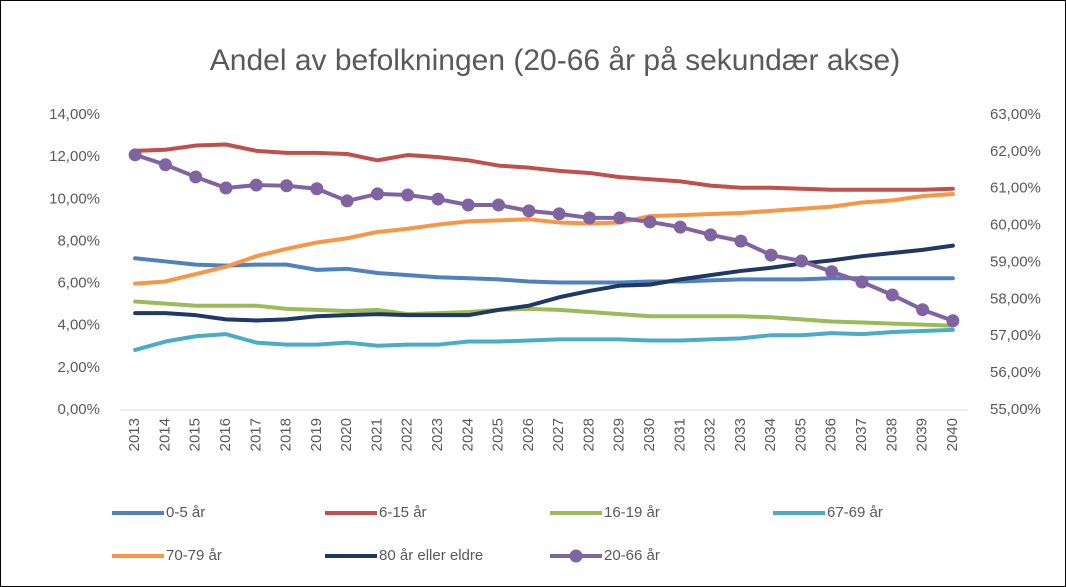  Describe the element at coordinates (1015, 188) in the screenshot. I see `y2-tick-label: 61,00%` at that location.